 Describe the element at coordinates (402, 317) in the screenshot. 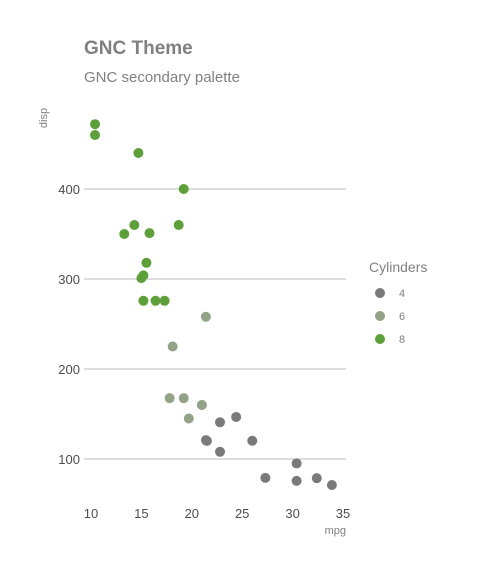

I see `legend-label: 6` at that location.